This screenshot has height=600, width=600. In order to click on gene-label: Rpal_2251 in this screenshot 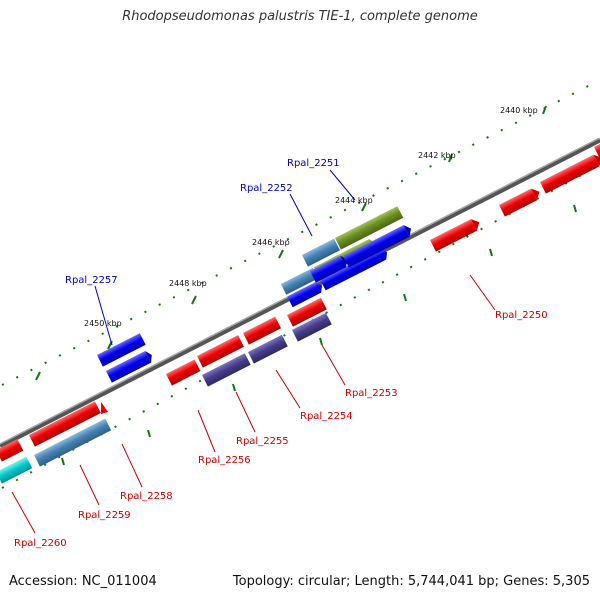, I will do `click(313, 163)`.